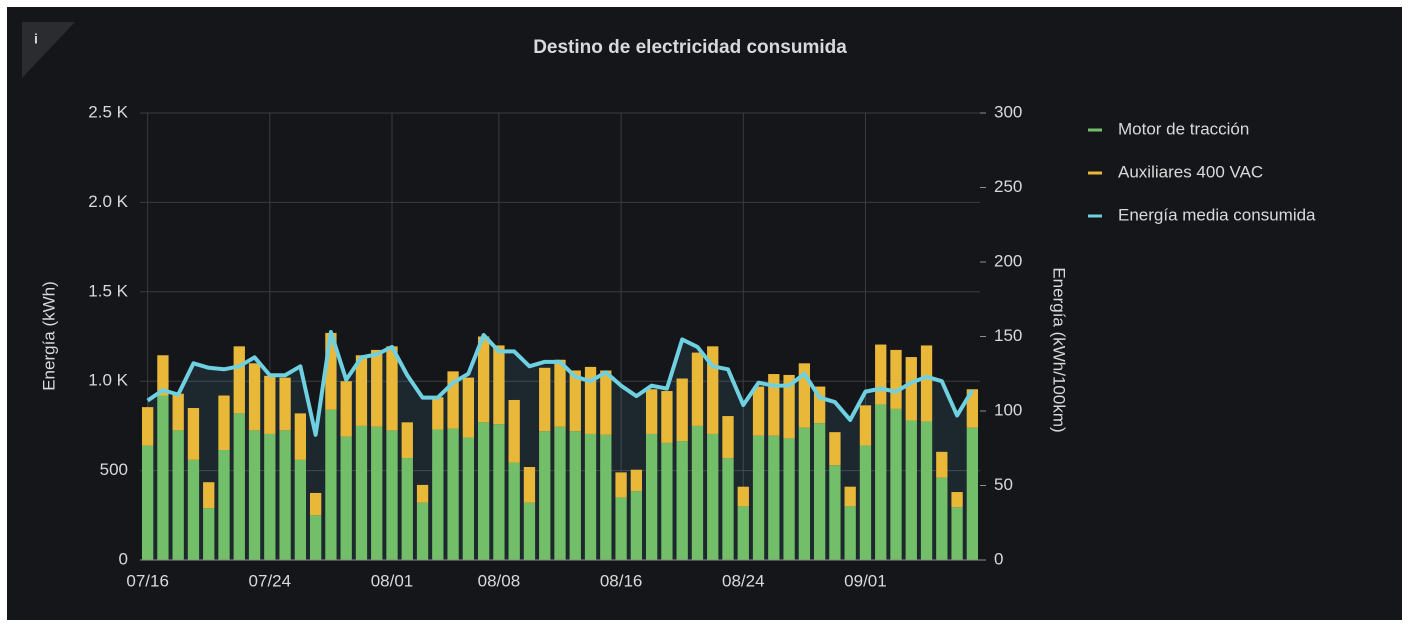 Image resolution: width=1409 pixels, height=632 pixels. I want to click on y2-axis-label: Energía (kWh/100km), so click(1059, 349).